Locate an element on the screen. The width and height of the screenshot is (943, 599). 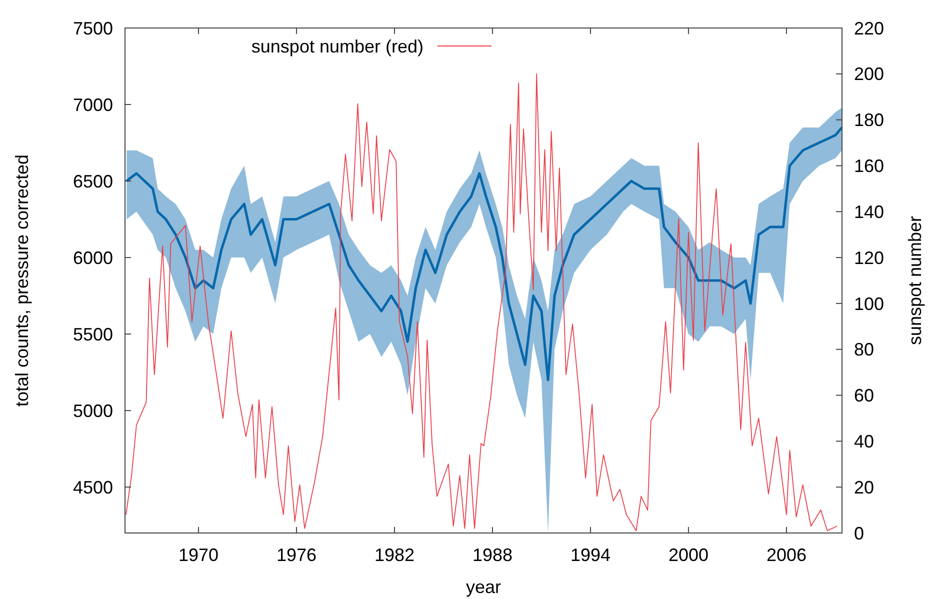
y2-tick-label: 60 is located at coordinates (864, 396).